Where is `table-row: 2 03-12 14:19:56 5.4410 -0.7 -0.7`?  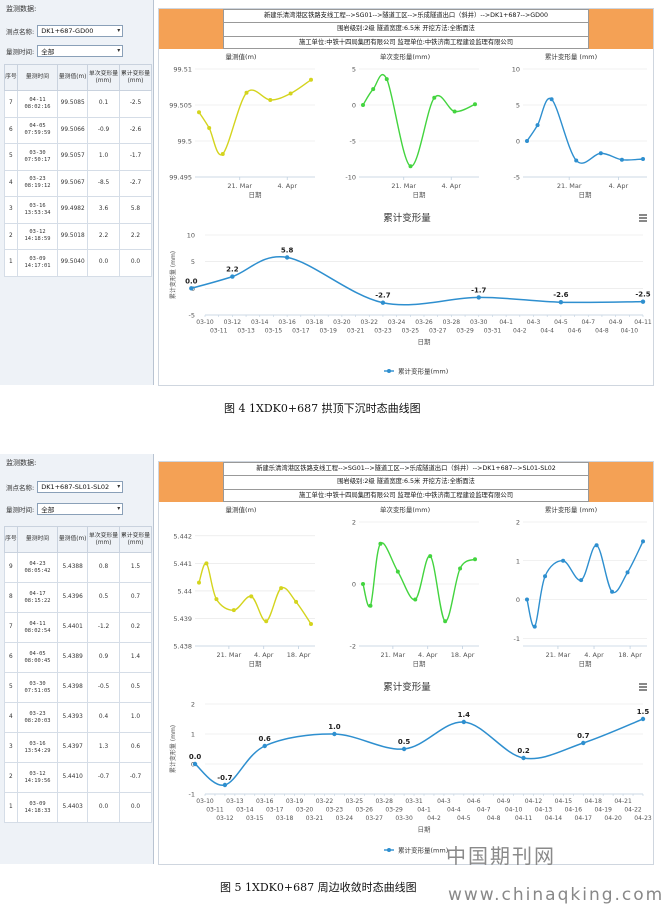
table-row: 2 03-12 14:19:56 5.4410 -0.7 -0.7 is located at coordinates (78, 777).